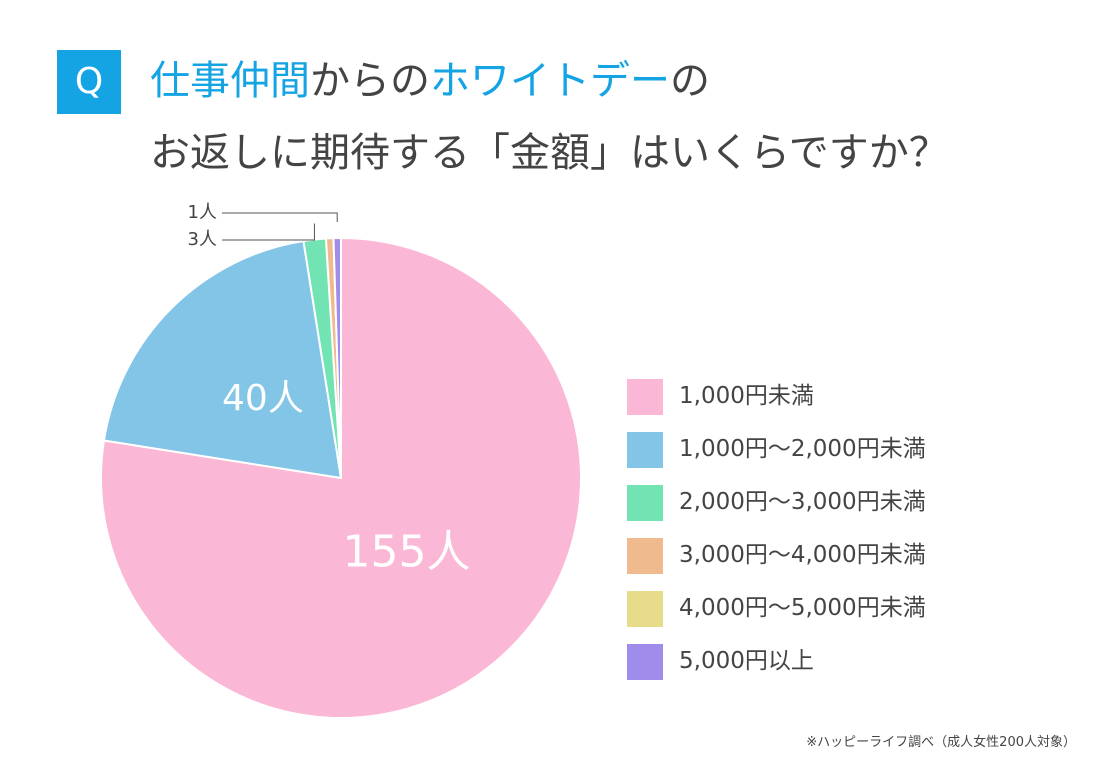 The image size is (1100, 768). What do you see at coordinates (550, 81) in the screenshot?
I see `title-segment: ホワイトデー` at bounding box center [550, 81].